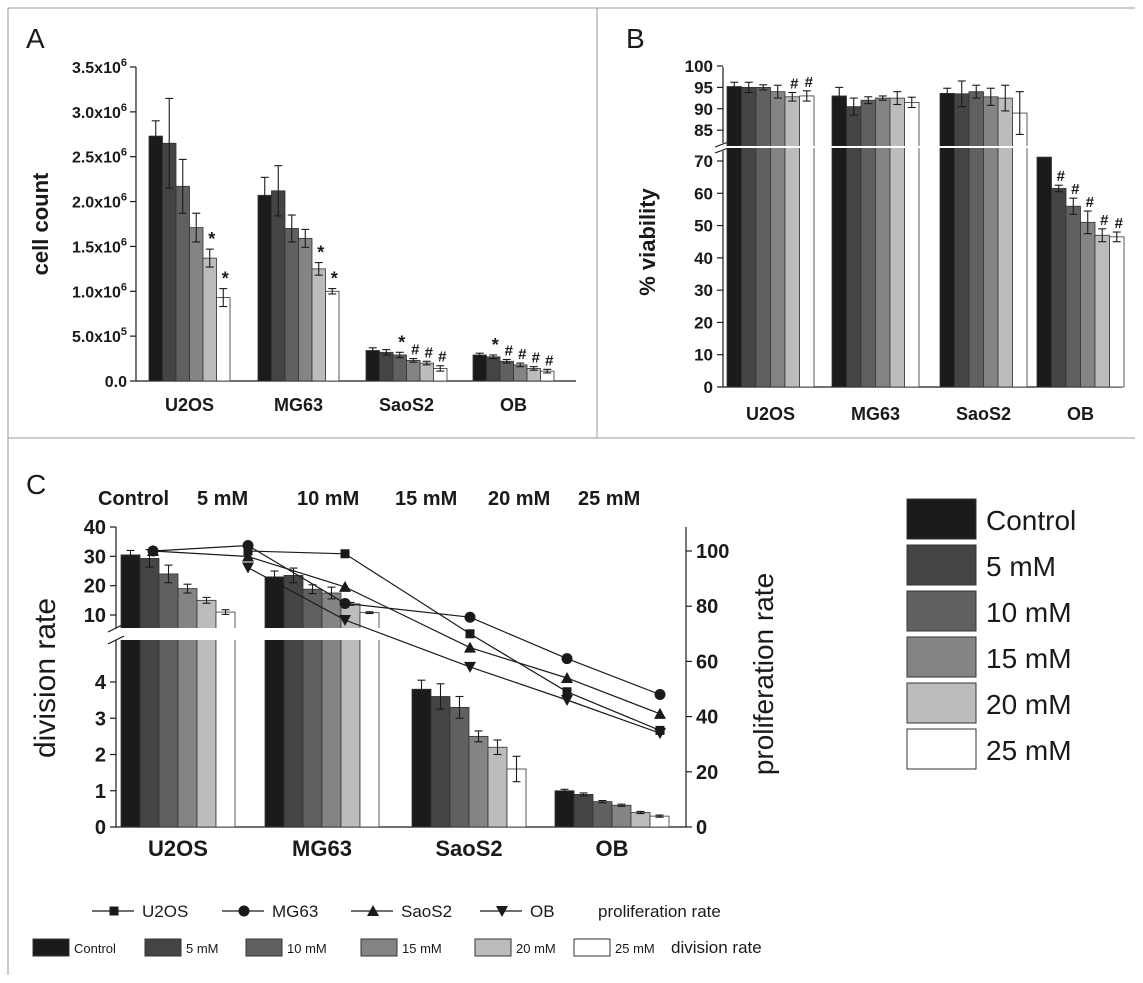 This screenshot has width=1143, height=983. Describe the element at coordinates (426, 911) in the screenshot. I see `bottom-legend-line-label: SaoS2` at that location.